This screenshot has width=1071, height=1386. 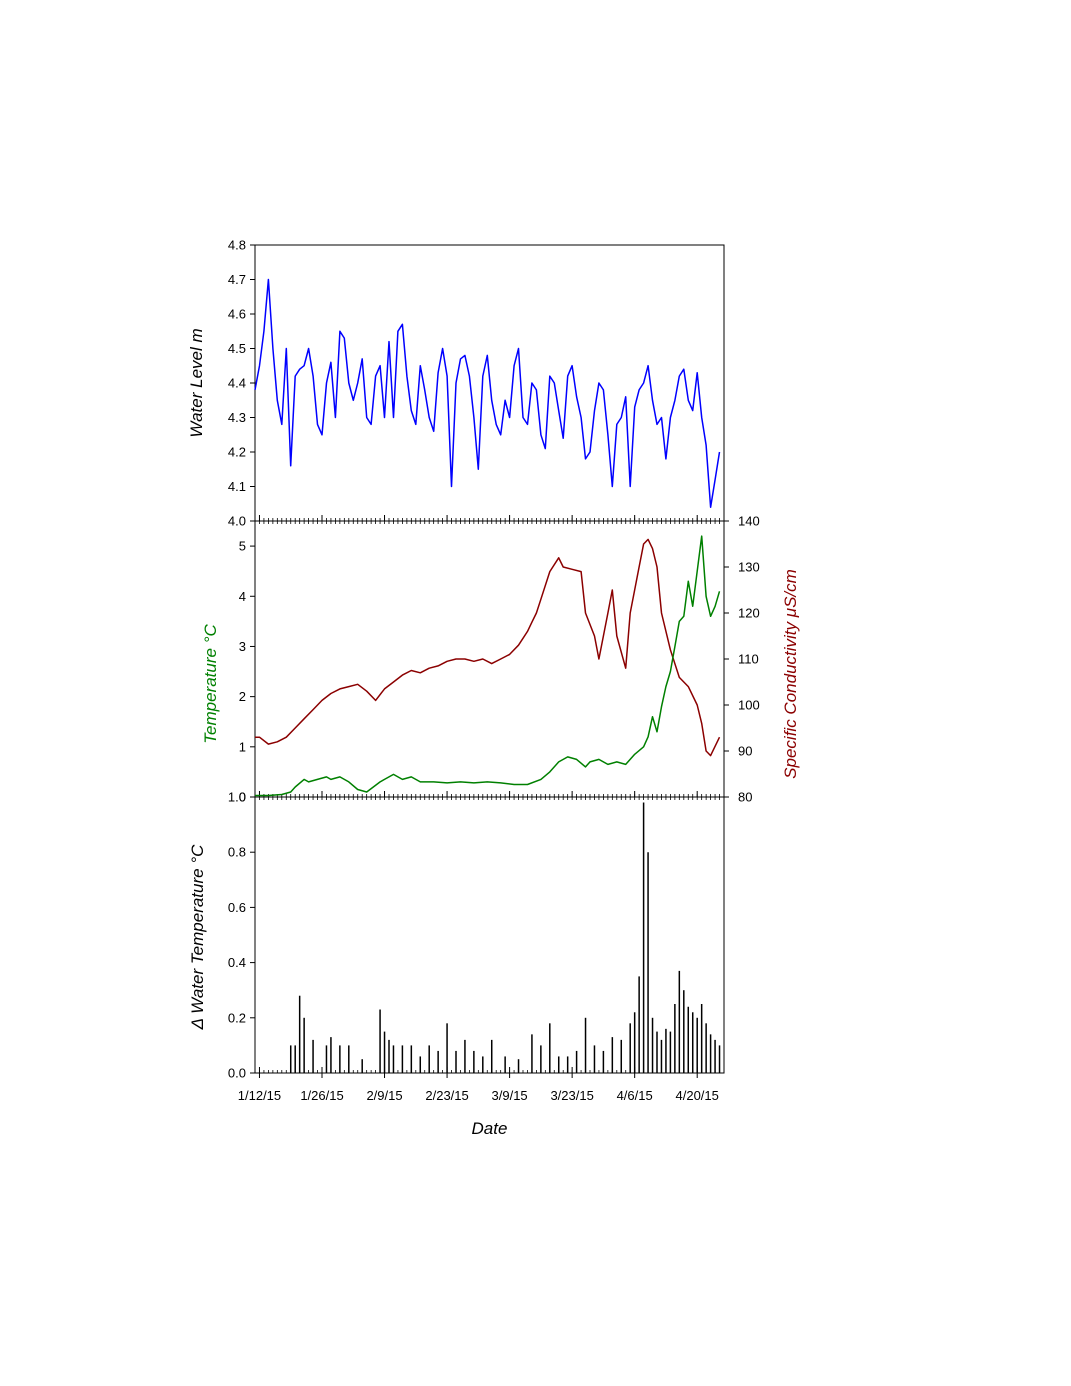 What do you see at coordinates (745, 751) in the screenshot?
I see `y2-tick-label: 90` at bounding box center [745, 751].